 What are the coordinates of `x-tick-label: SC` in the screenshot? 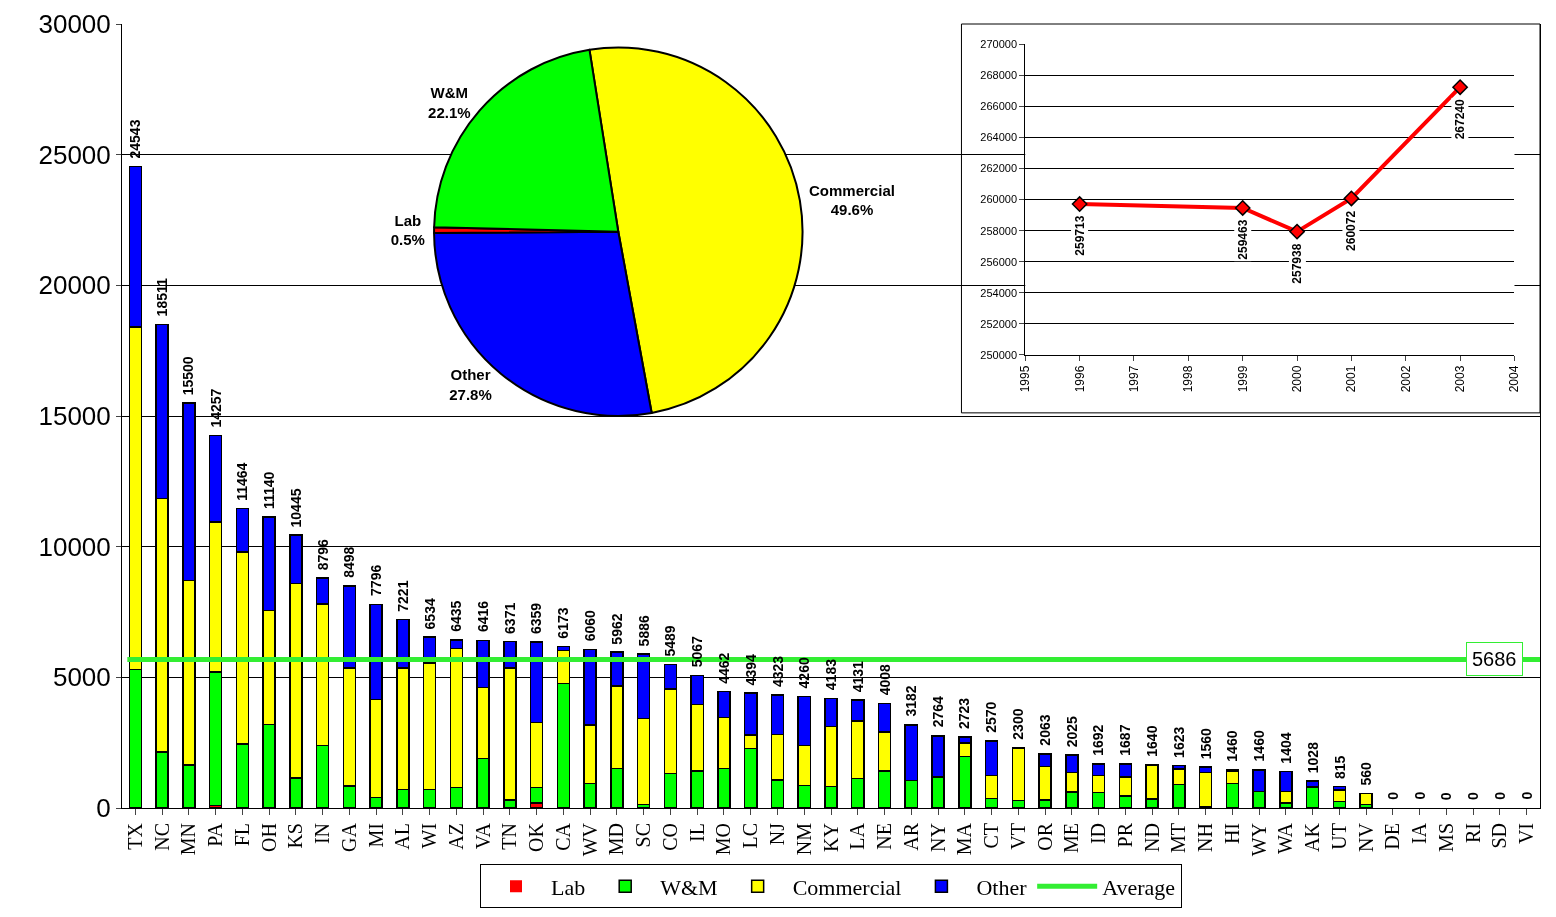 It's located at (643, 835).